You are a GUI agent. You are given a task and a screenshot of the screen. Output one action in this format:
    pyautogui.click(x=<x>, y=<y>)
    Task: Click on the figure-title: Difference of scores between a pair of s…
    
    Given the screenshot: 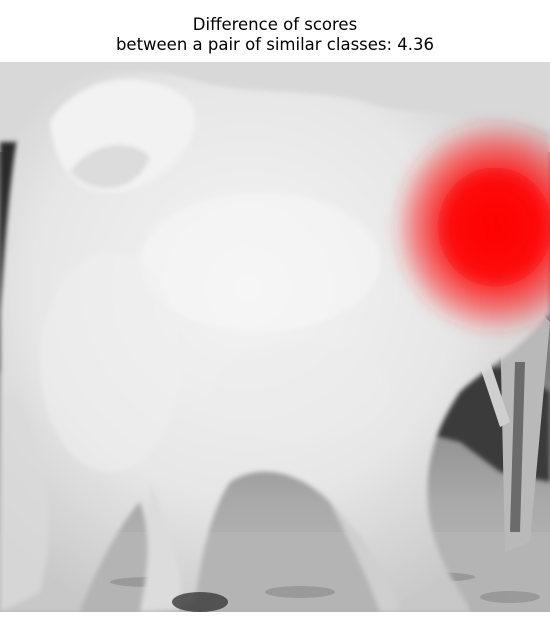 What is the action you would take?
    pyautogui.click(x=275, y=35)
    